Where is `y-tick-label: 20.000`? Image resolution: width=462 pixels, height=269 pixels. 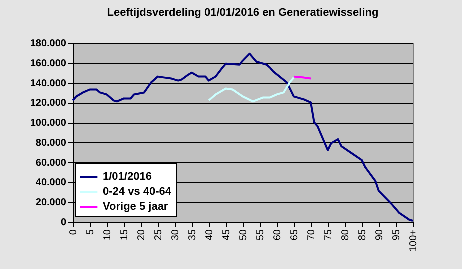
y-tick-label: 20.000 is located at coordinates (51, 203).